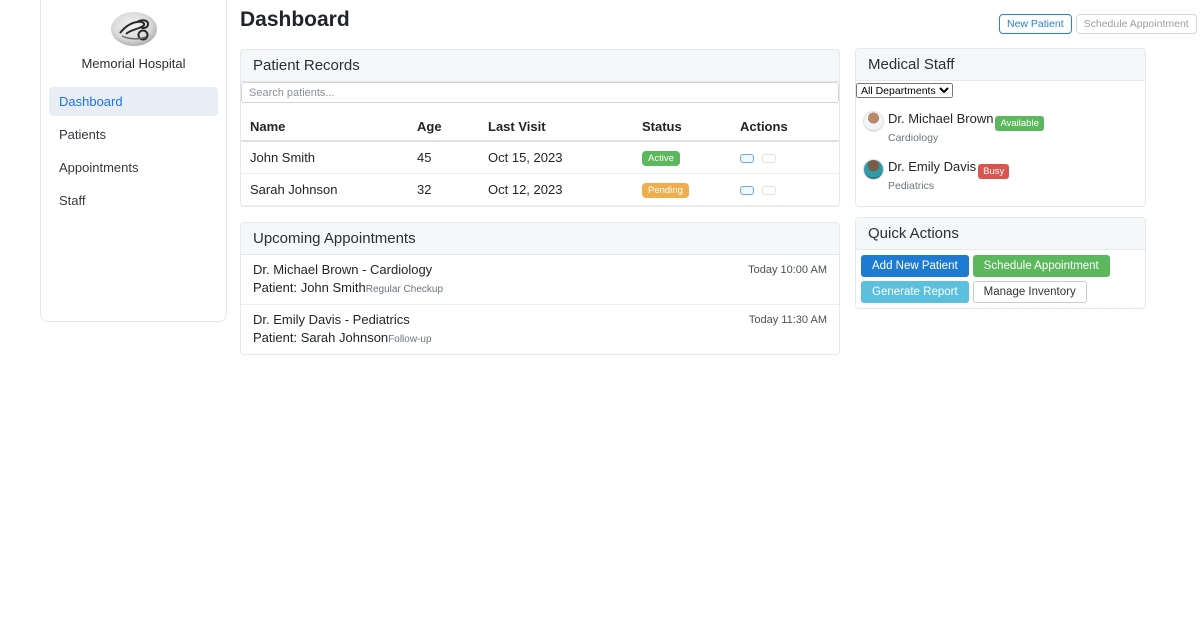 Image resolution: width=1200 pixels, height=630 pixels. Describe the element at coordinates (324, 157) in the screenshot. I see `patient-name: John Smith` at that location.